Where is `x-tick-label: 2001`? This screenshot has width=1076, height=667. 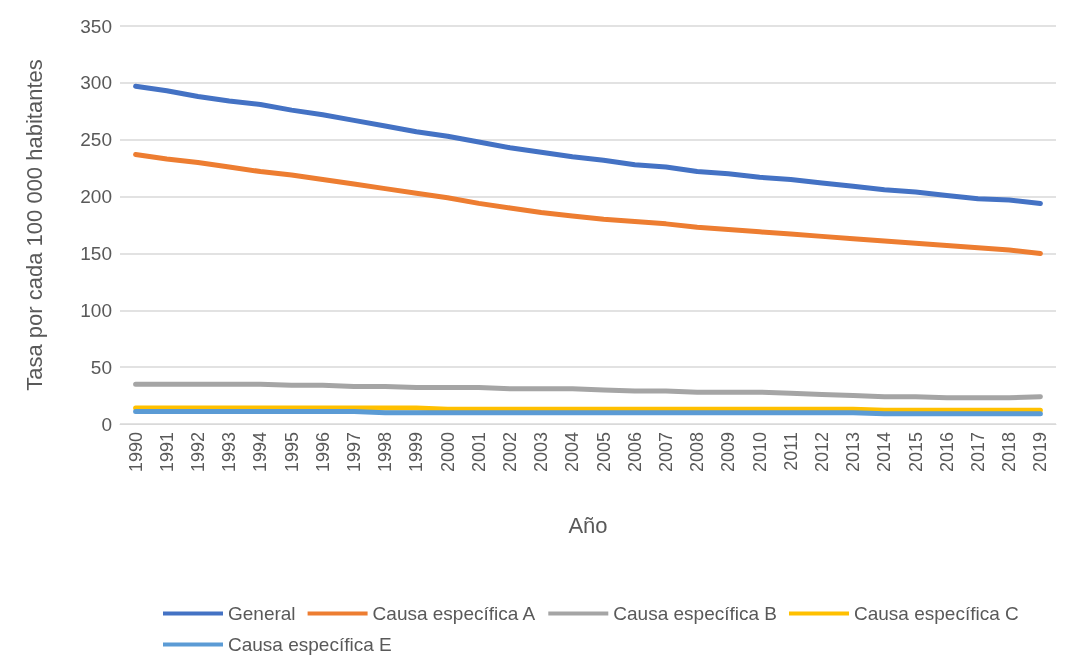
x-tick-label: 2001 is located at coordinates (478, 452).